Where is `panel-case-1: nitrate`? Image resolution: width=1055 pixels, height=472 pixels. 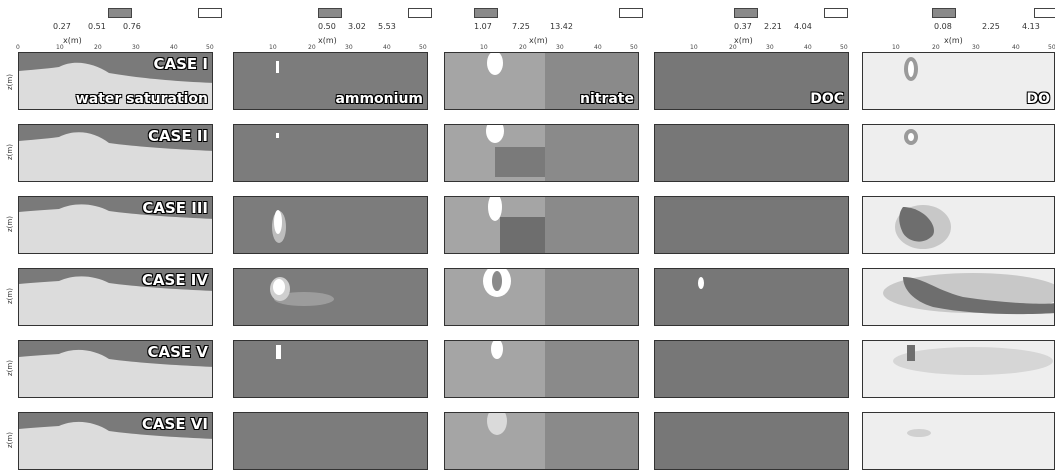
panel-case-1: nitrate is located at coordinates (541, 81).